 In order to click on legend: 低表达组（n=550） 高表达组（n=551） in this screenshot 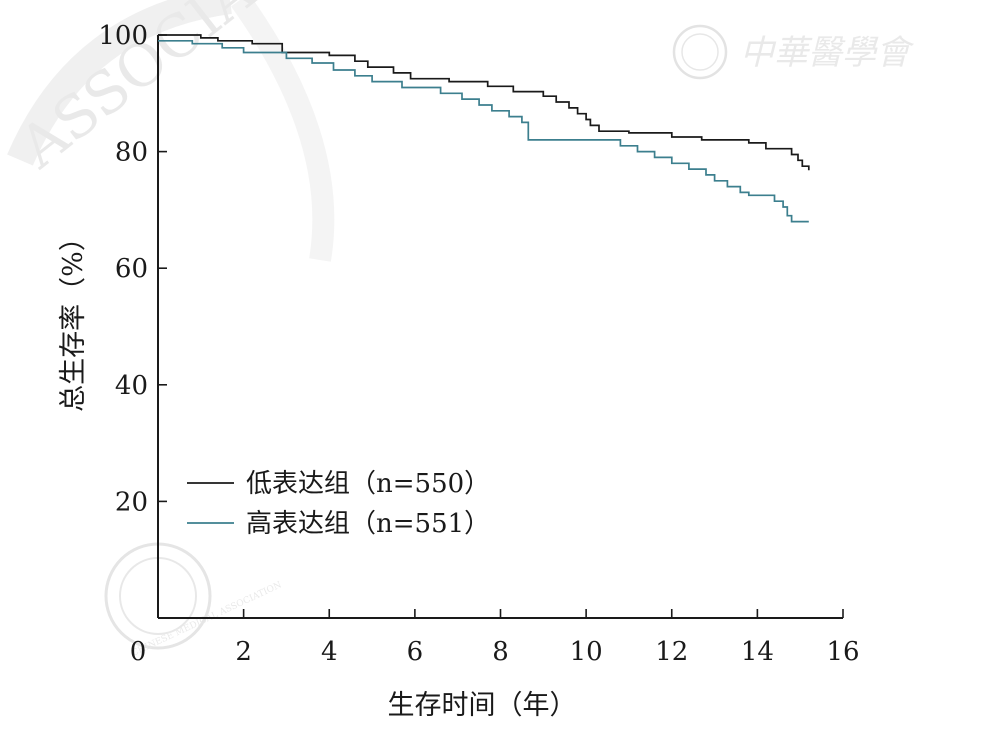, I will do `click(338, 504)`.